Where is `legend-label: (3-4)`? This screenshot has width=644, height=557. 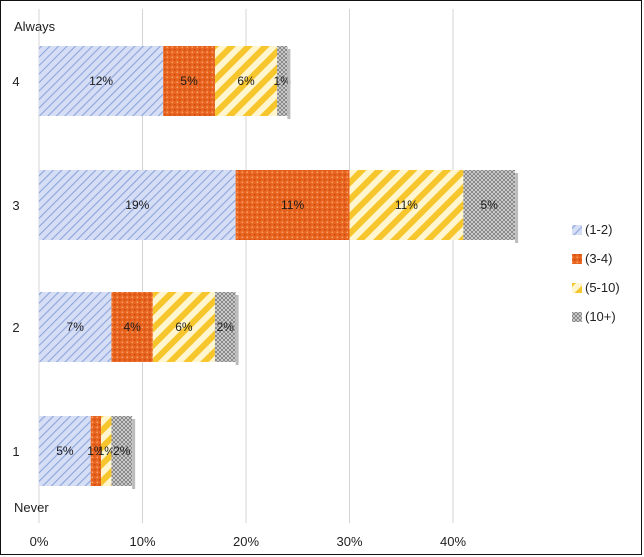 legend-label: (3-4) is located at coordinates (598, 258).